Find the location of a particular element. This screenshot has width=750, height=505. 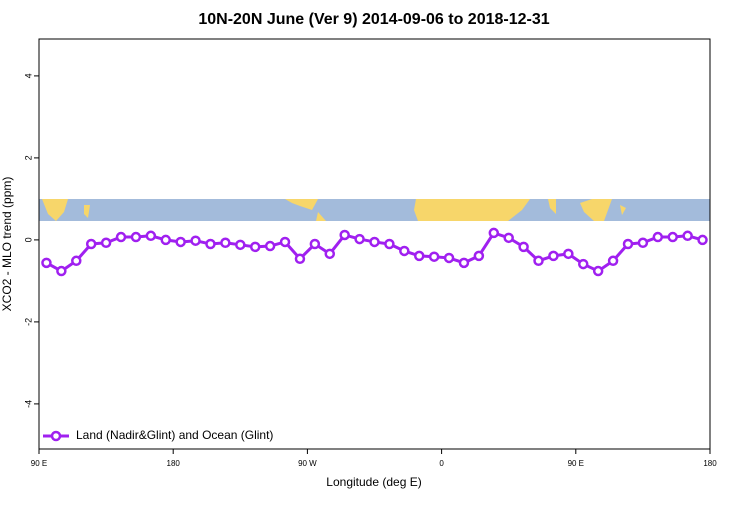

x-tick-label: 90 W is located at coordinates (307, 463).